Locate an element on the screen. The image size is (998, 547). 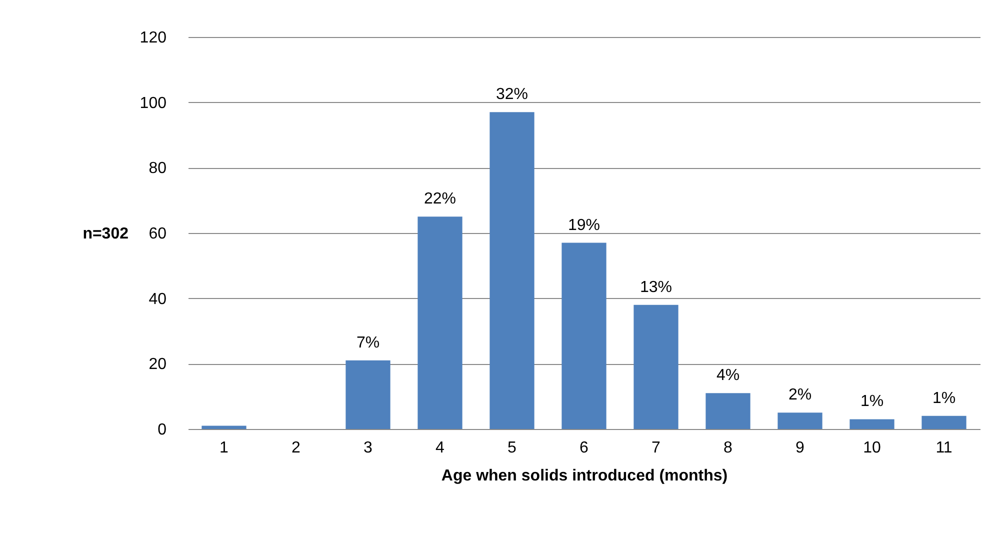
x-tick-label: 4 is located at coordinates (440, 448).